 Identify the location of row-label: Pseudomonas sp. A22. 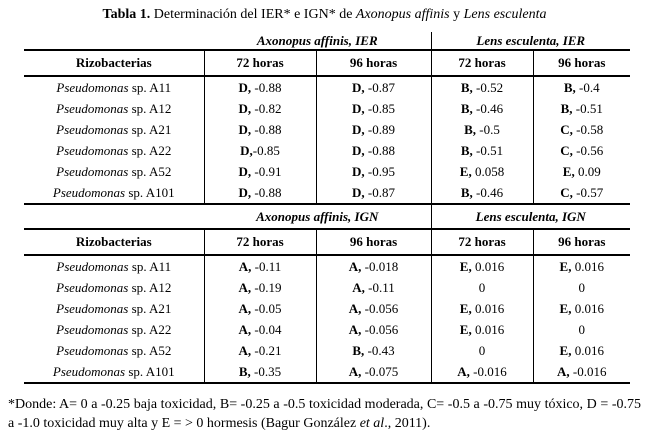
(114, 150).